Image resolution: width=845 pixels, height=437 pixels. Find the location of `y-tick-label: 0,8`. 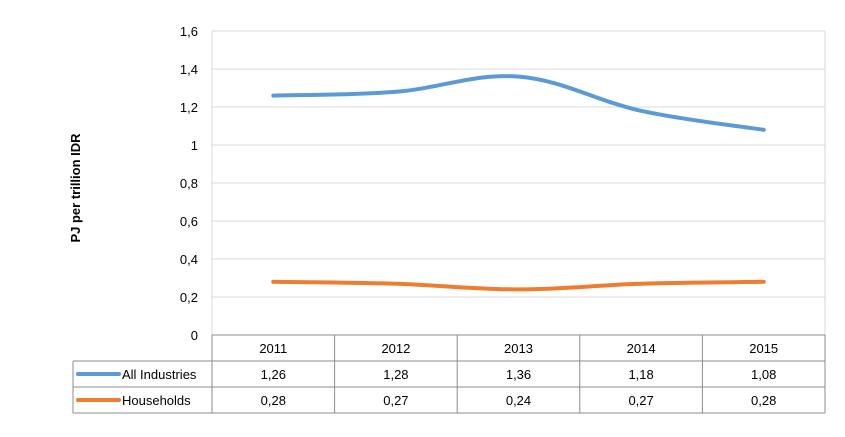

y-tick-label: 0,8 is located at coordinates (189, 183).